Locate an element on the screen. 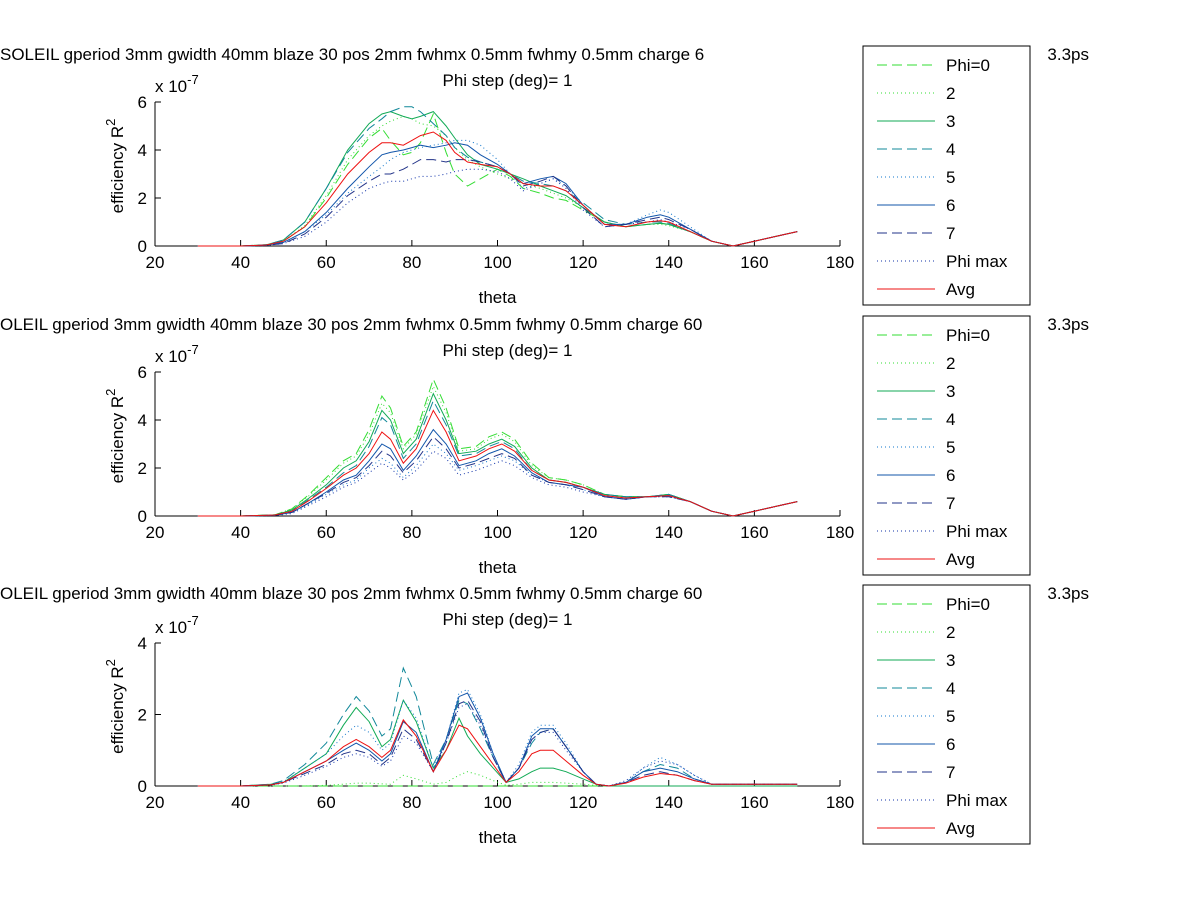  x-tick-label: 160 is located at coordinates (754, 262).